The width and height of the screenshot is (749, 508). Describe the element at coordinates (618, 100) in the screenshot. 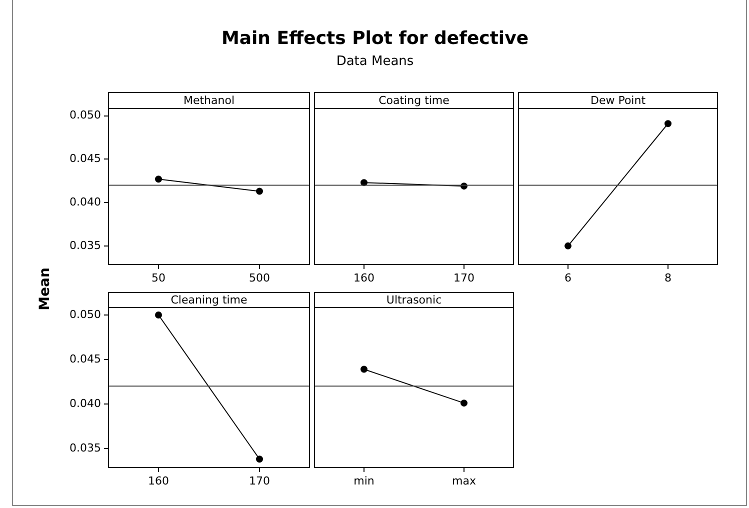

I see `x-axis-title: Dew Point` at that location.